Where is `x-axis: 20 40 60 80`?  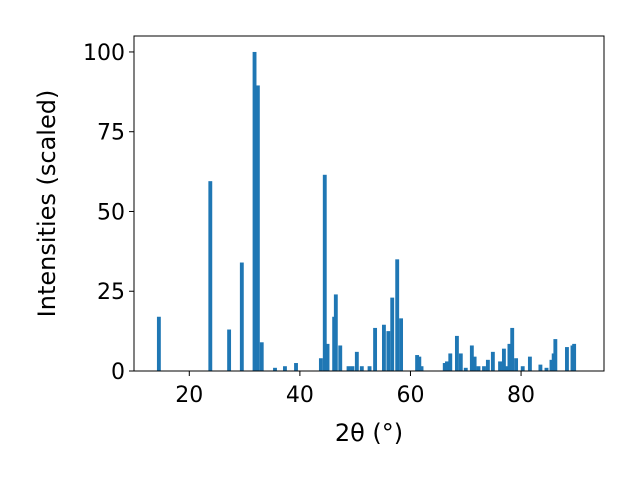
x-axis: 20 40 60 80 is located at coordinates (355, 389).